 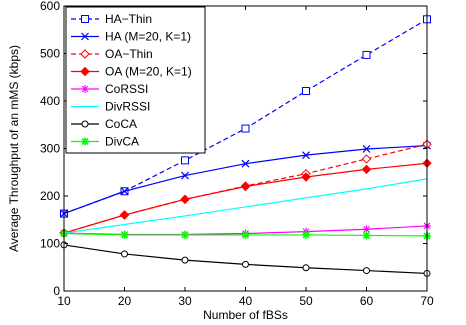 What do you see at coordinates (50, 54) in the screenshot?
I see `y-tick-label: 500` at bounding box center [50, 54].